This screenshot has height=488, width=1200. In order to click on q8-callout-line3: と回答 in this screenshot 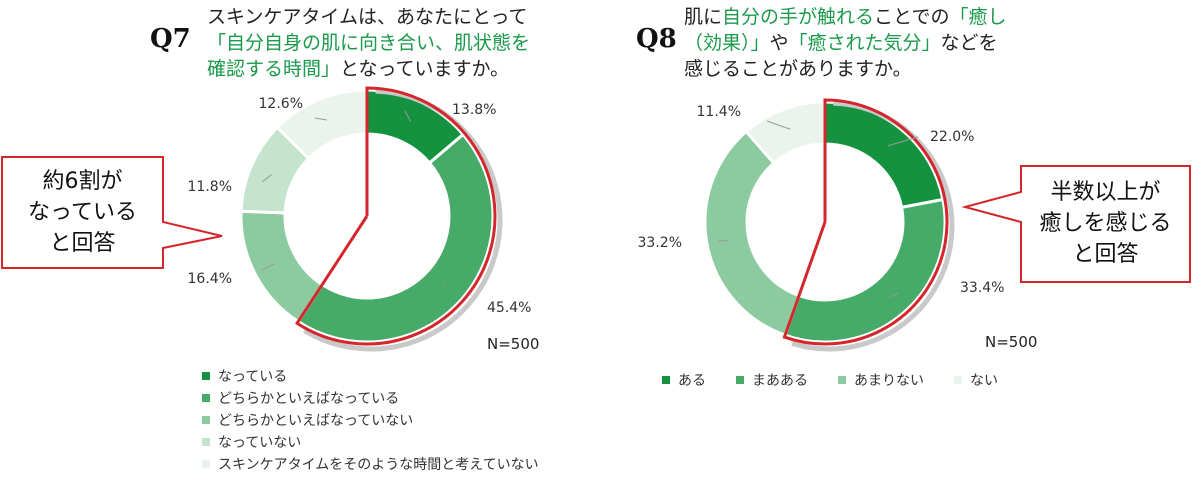, I will do `click(1105, 254)`.